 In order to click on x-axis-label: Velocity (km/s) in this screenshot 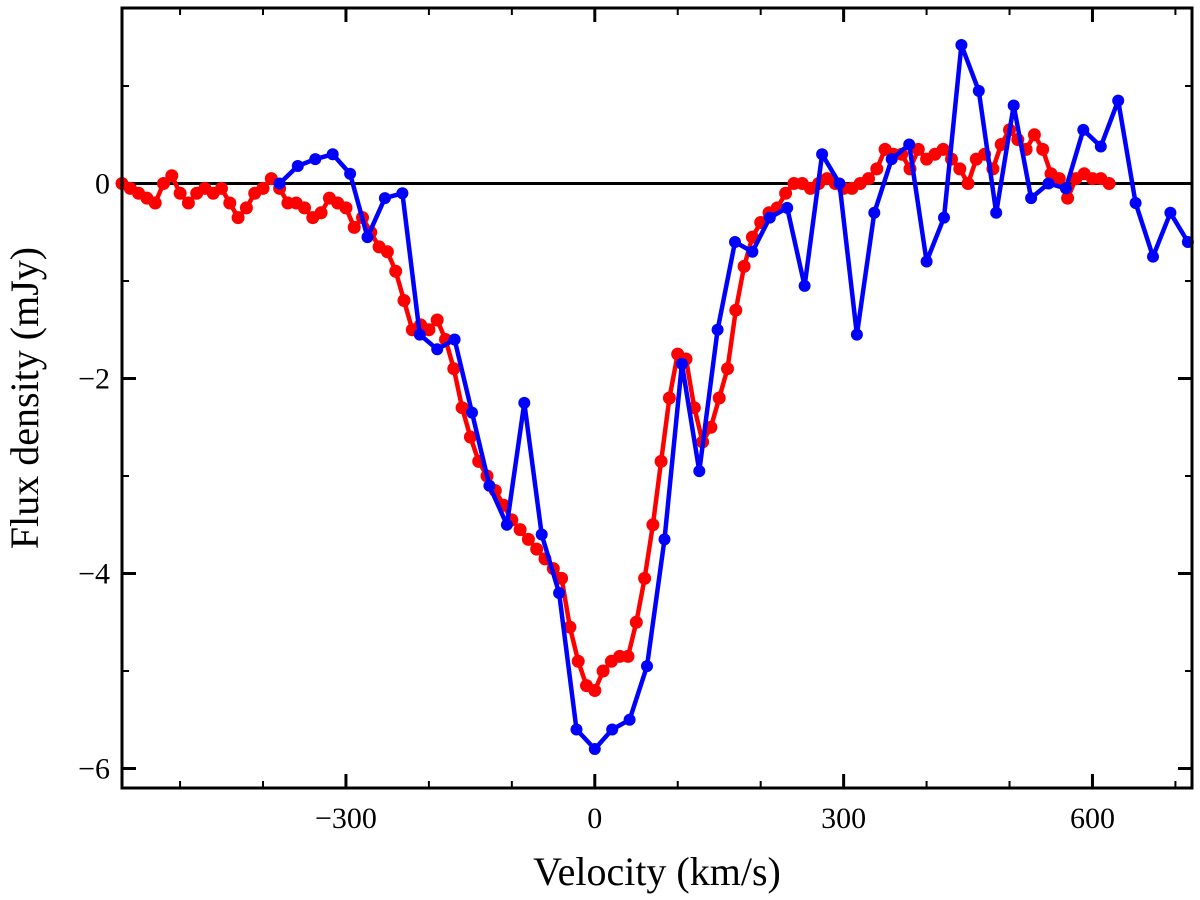, I will do `click(657, 871)`.